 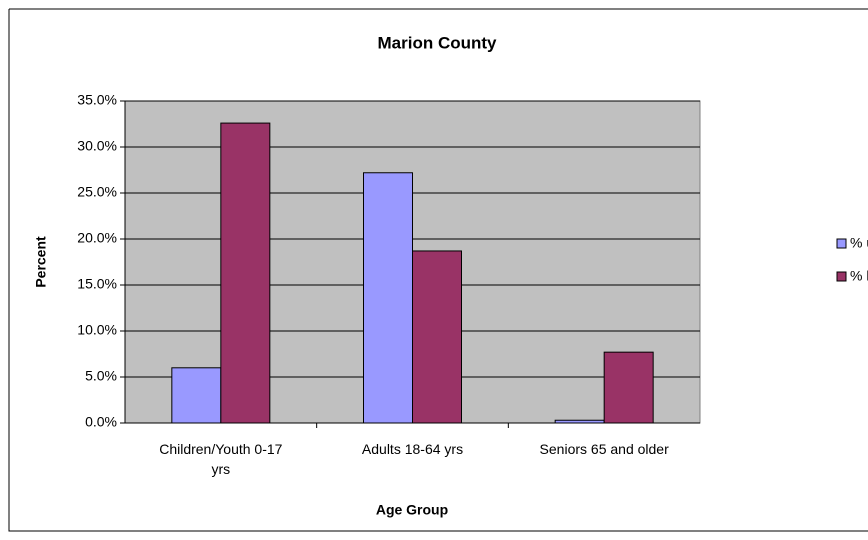 What do you see at coordinates (97, 238) in the screenshot?
I see `y-tick-label: 20.0%` at bounding box center [97, 238].